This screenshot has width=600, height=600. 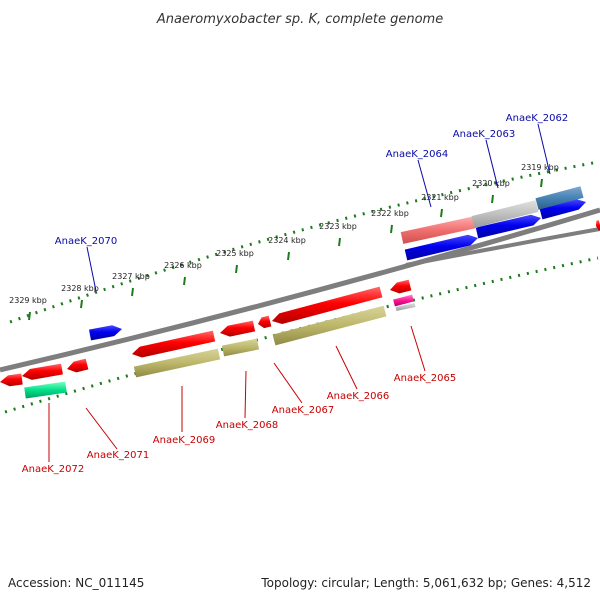 I want to click on accession-text: Accession: NC_011145, so click(x=76, y=583).